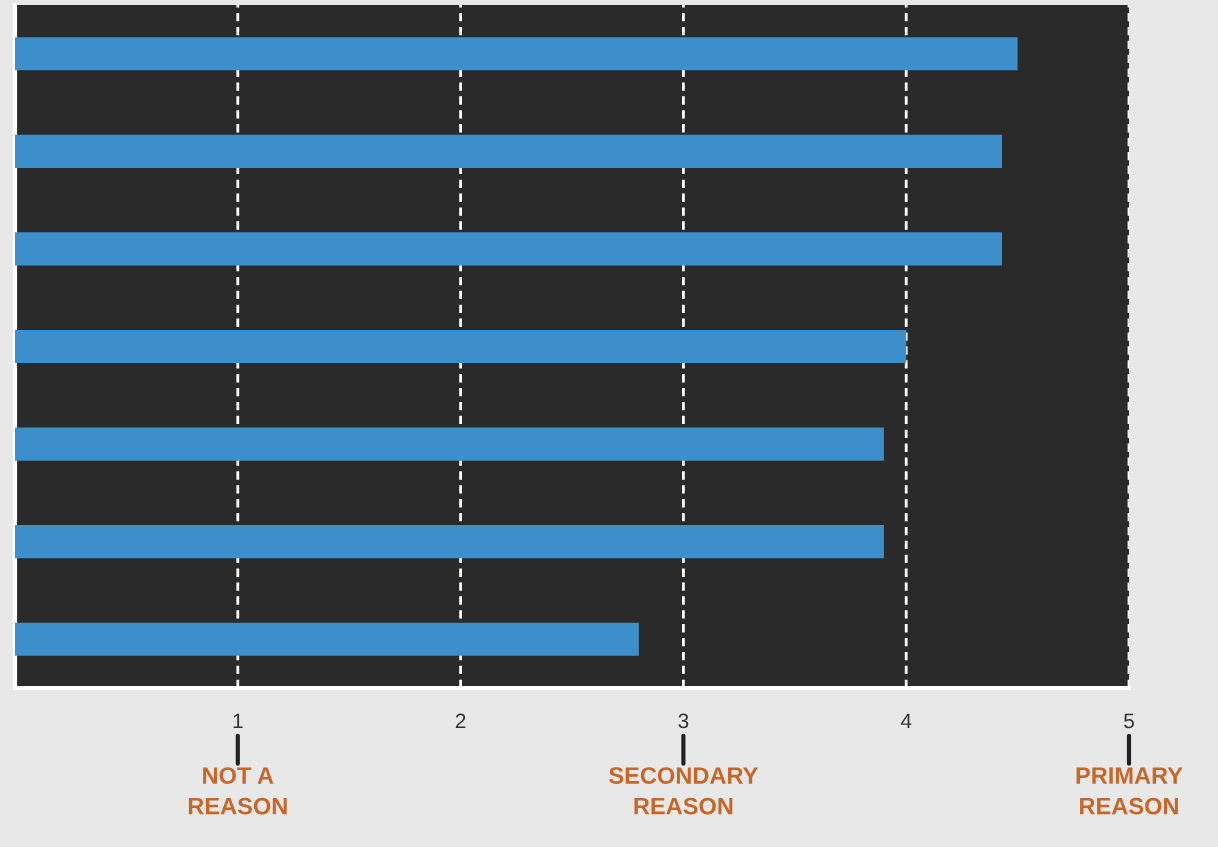  Describe the element at coordinates (1129, 721) in the screenshot. I see `x-tick-label: 5` at that location.